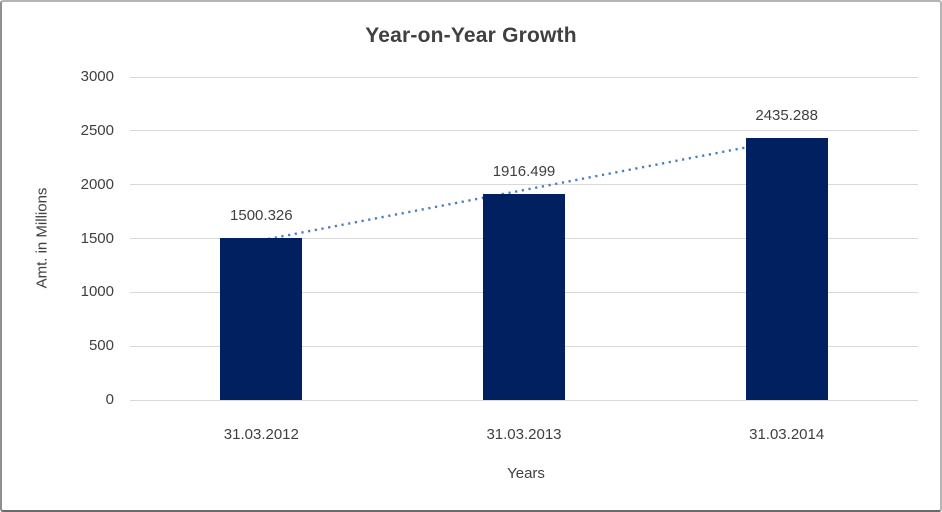 The width and height of the screenshot is (942, 512). Describe the element at coordinates (524, 190) in the screenshot. I see `trendline` at that location.